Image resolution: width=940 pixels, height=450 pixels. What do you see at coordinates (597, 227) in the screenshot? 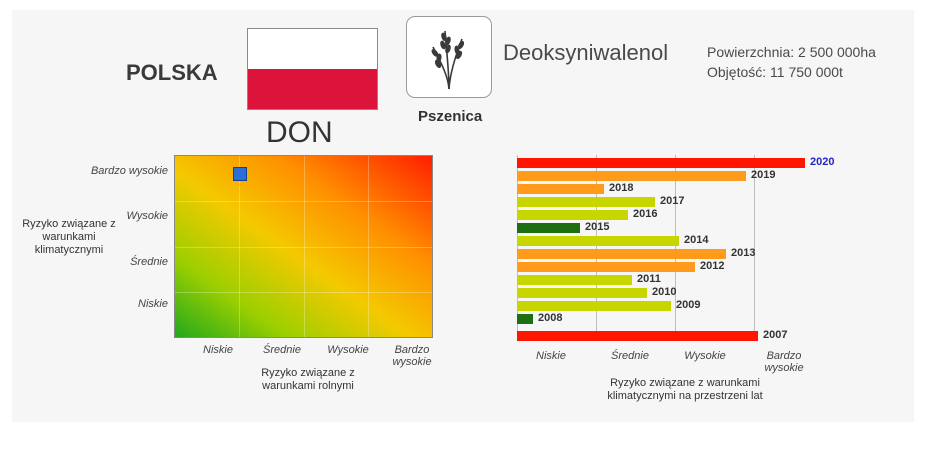
I see `year-label: 2015` at bounding box center [597, 227].